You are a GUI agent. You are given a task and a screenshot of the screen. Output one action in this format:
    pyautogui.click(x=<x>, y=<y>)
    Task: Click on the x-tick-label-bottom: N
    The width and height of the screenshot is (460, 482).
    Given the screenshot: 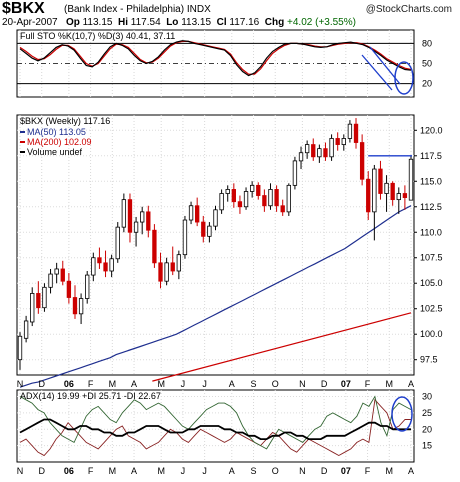 What is the action you would take?
    pyautogui.click(x=20, y=471)
    